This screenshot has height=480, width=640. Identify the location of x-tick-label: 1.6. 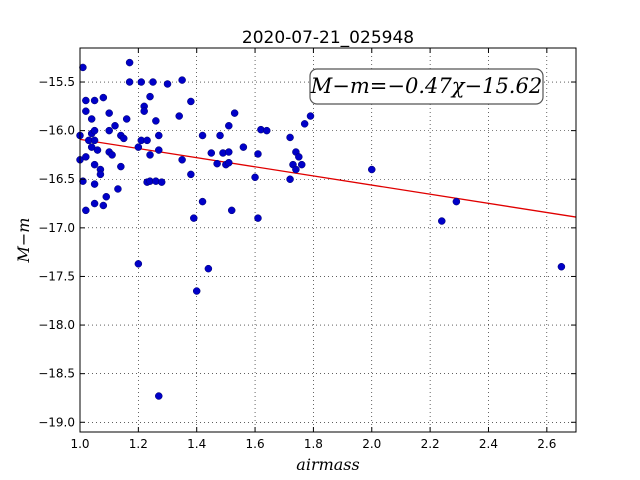
(255, 444).